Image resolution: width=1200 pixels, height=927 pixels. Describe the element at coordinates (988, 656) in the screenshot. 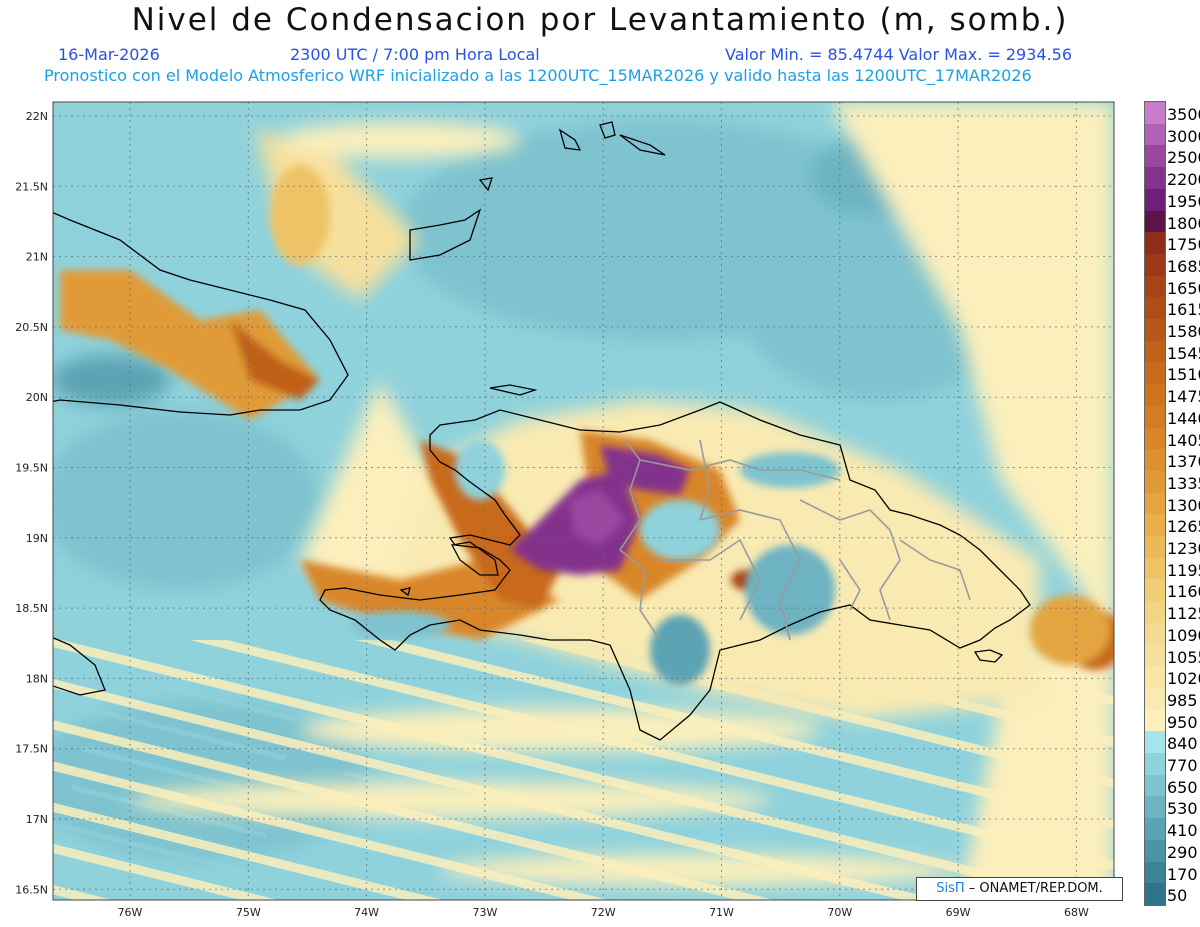

I see `saona-island` at that location.